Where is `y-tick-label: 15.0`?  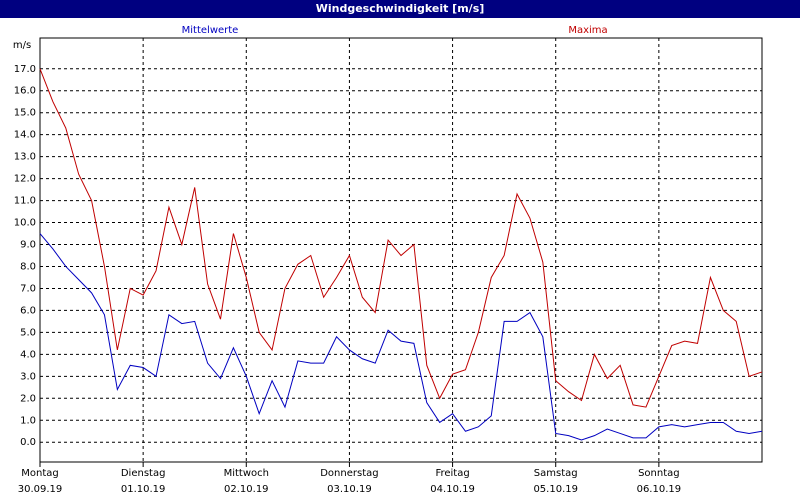 y-tick-label: 15.0 is located at coordinates (25, 113).